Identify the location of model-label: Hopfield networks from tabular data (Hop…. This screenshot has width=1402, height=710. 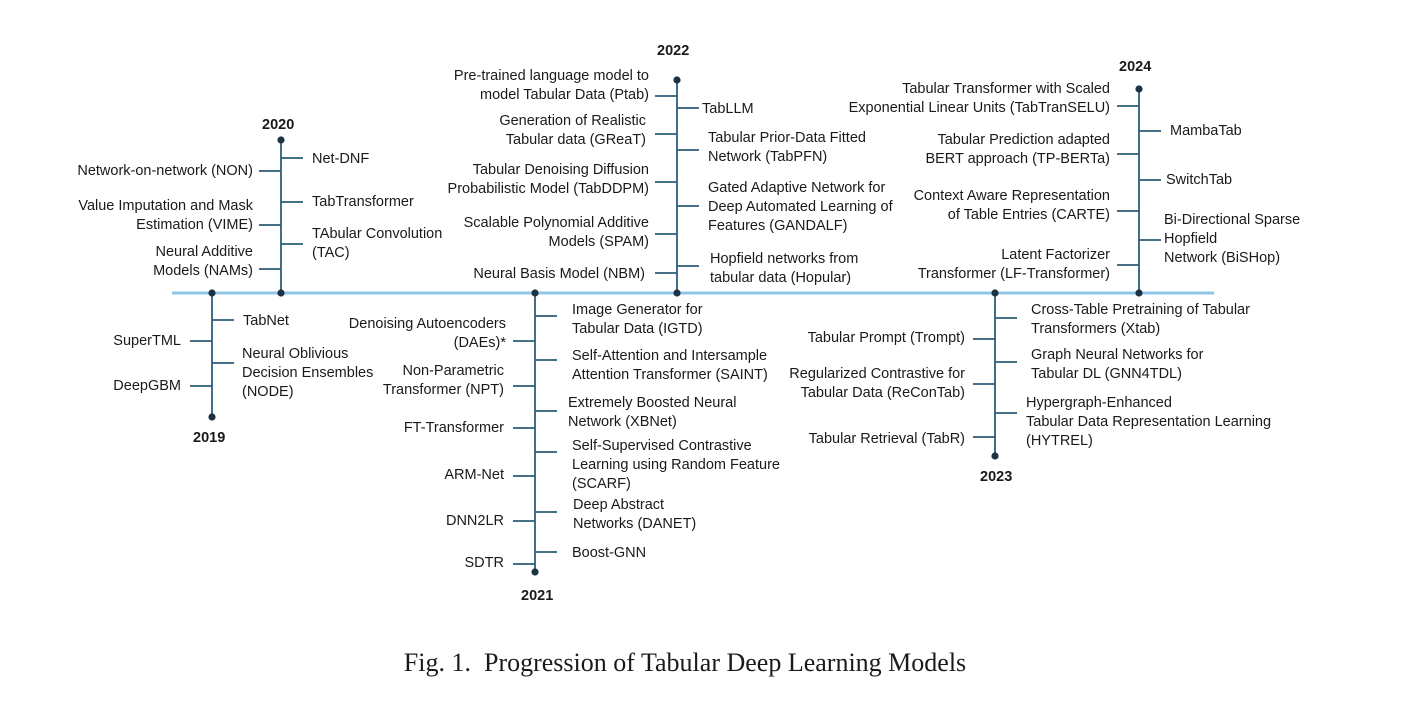
(784, 268).